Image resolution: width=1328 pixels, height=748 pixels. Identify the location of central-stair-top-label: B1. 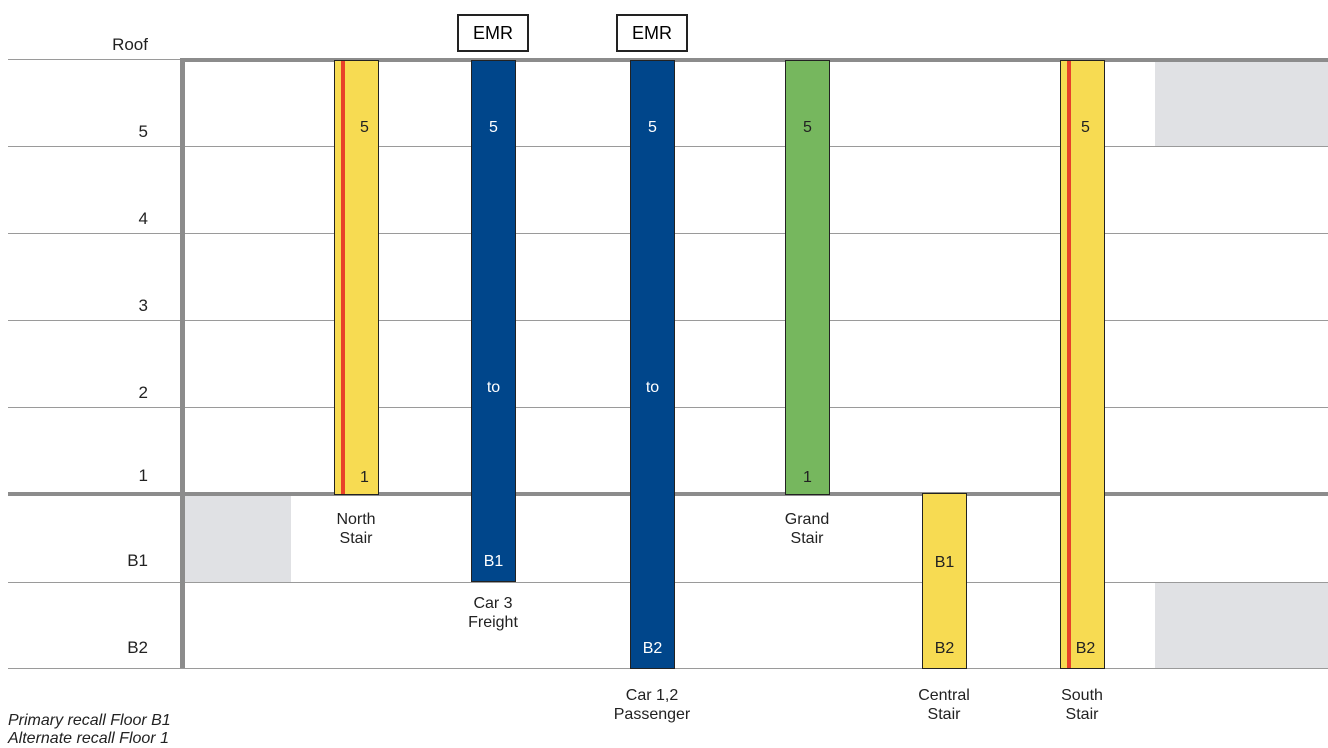
(944, 562).